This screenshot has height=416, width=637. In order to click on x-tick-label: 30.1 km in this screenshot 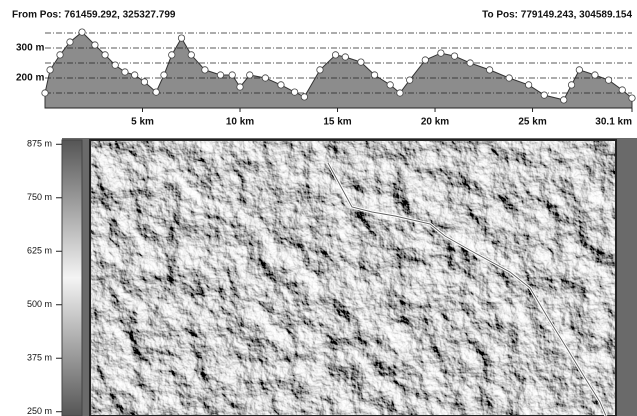, I will do `click(613, 122)`.